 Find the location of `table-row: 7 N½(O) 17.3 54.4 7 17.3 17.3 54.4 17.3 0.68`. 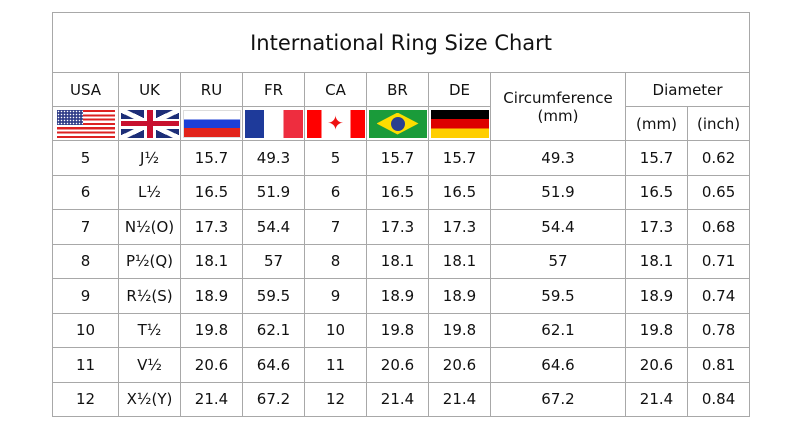

table-row: 7 N½(O) 17.3 54.4 7 17.3 17.3 54.4 17.3 0.68 is located at coordinates (401, 227).